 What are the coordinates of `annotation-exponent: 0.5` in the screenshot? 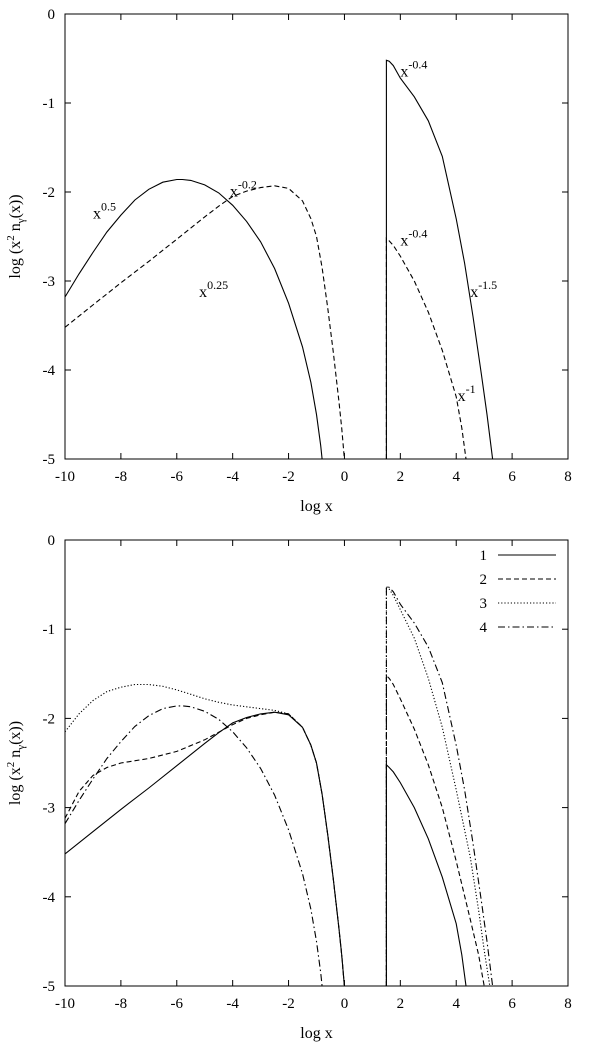 It's located at (108, 207).